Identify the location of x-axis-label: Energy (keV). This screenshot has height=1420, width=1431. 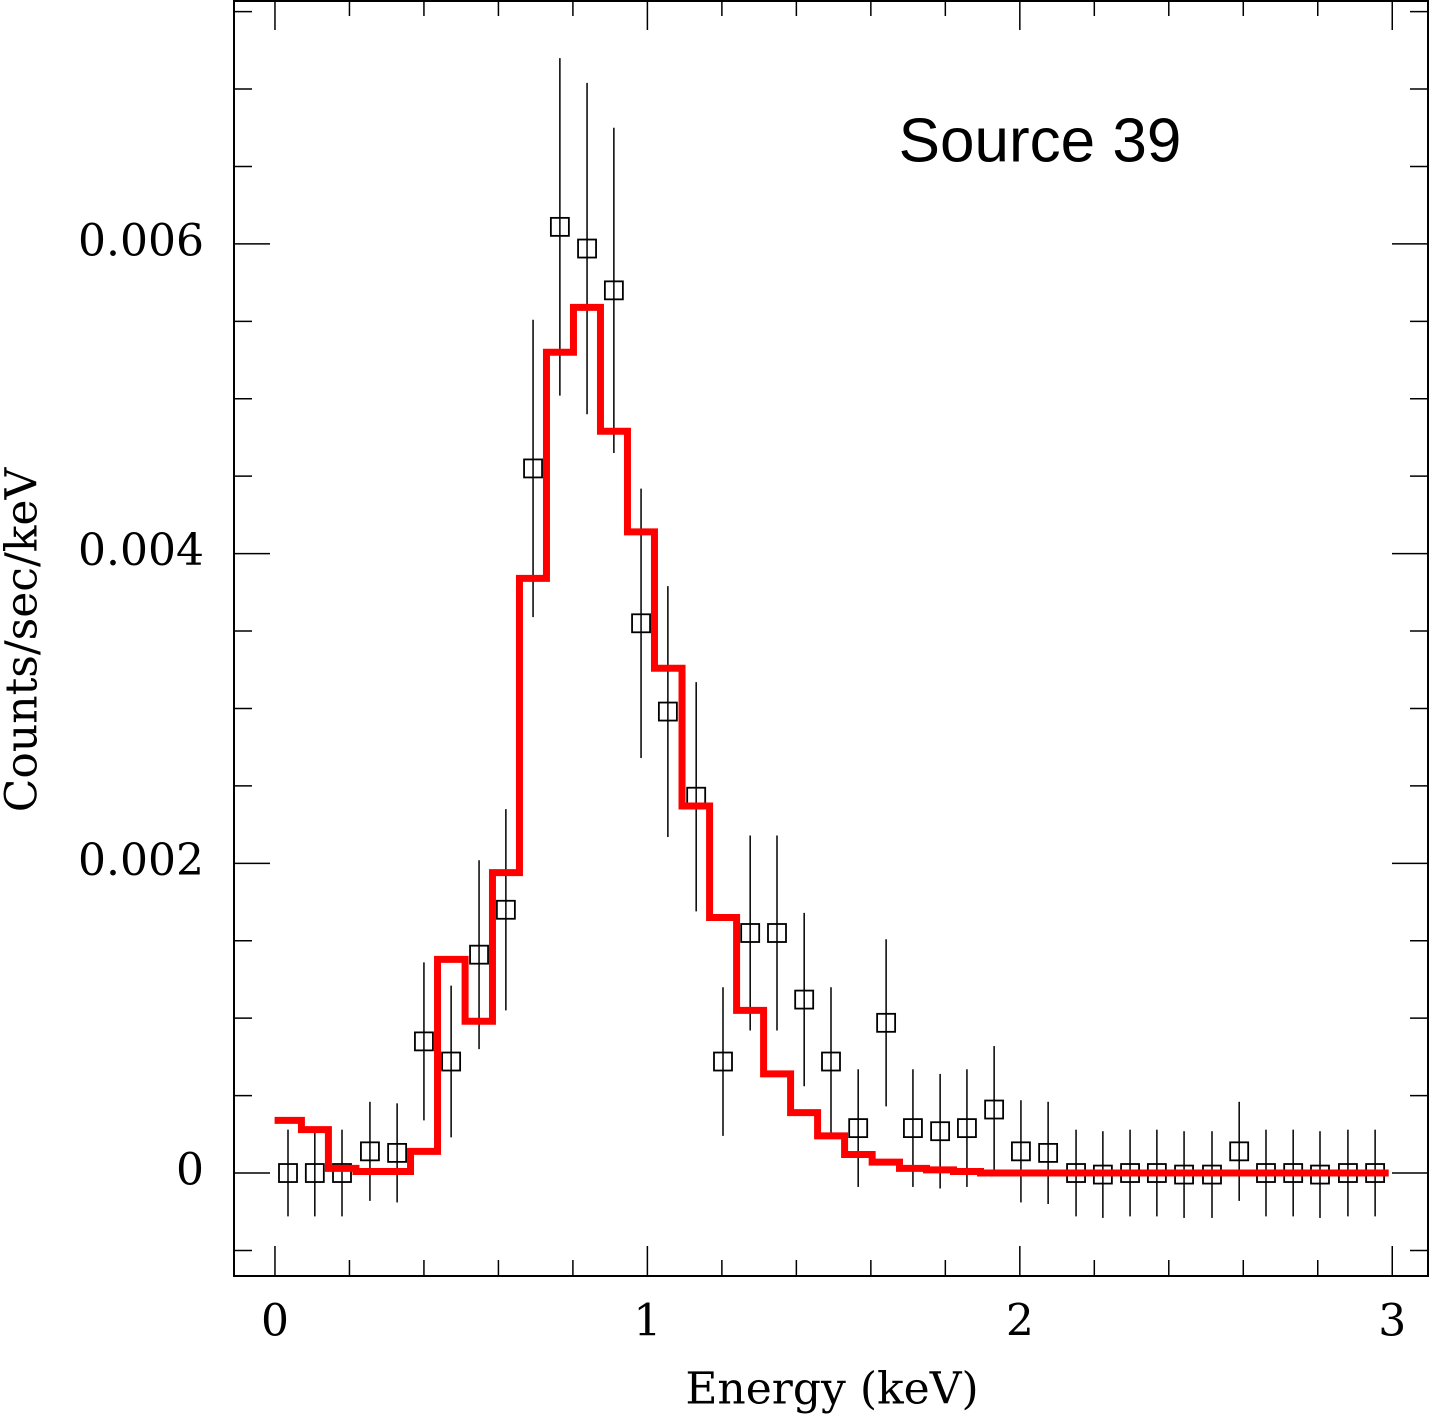
(831, 1389).